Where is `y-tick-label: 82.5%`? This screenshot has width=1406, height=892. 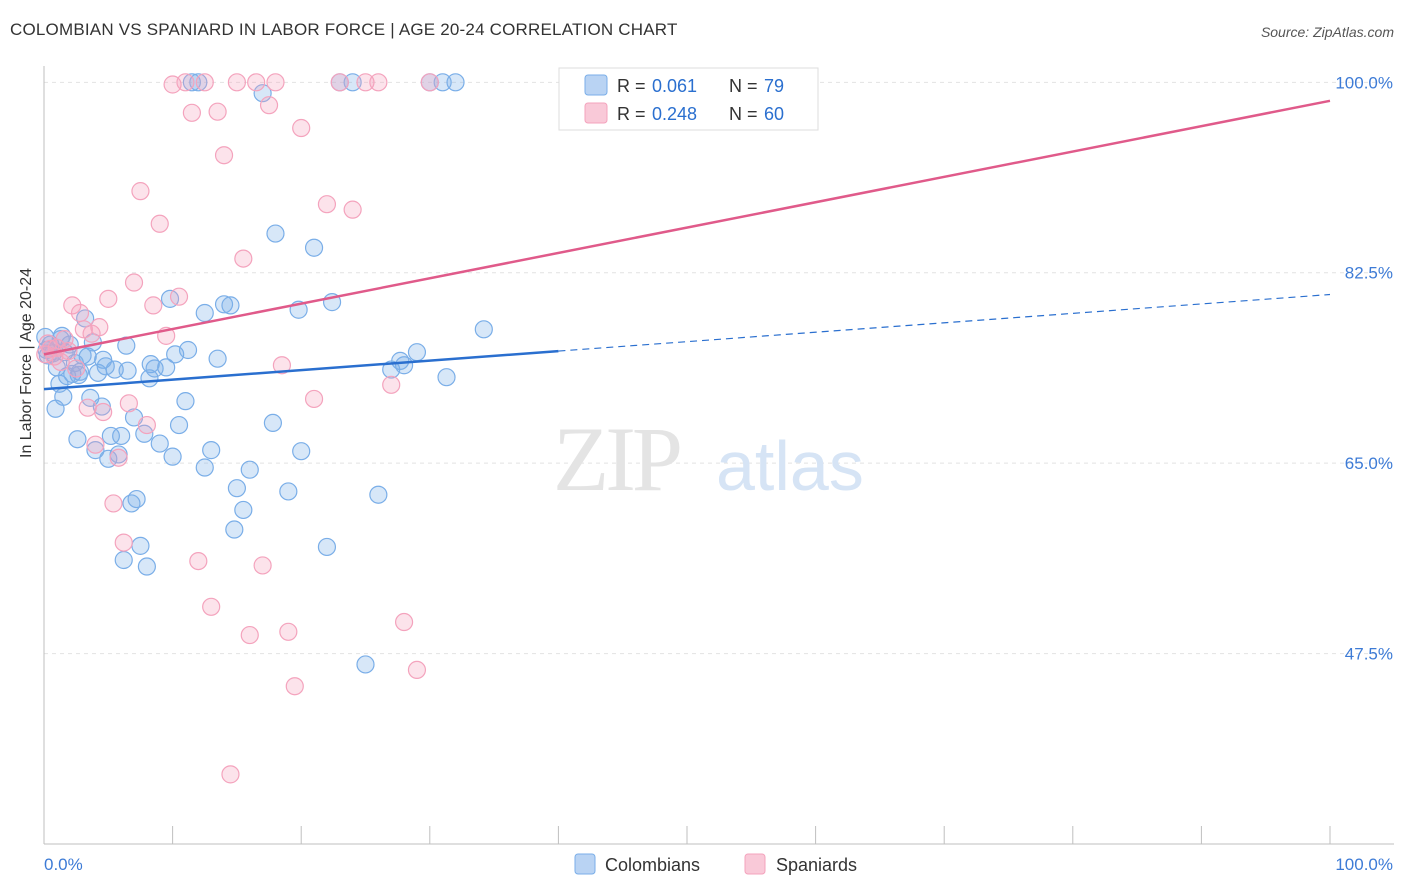 y-tick-label: 82.5% is located at coordinates (1369, 273).